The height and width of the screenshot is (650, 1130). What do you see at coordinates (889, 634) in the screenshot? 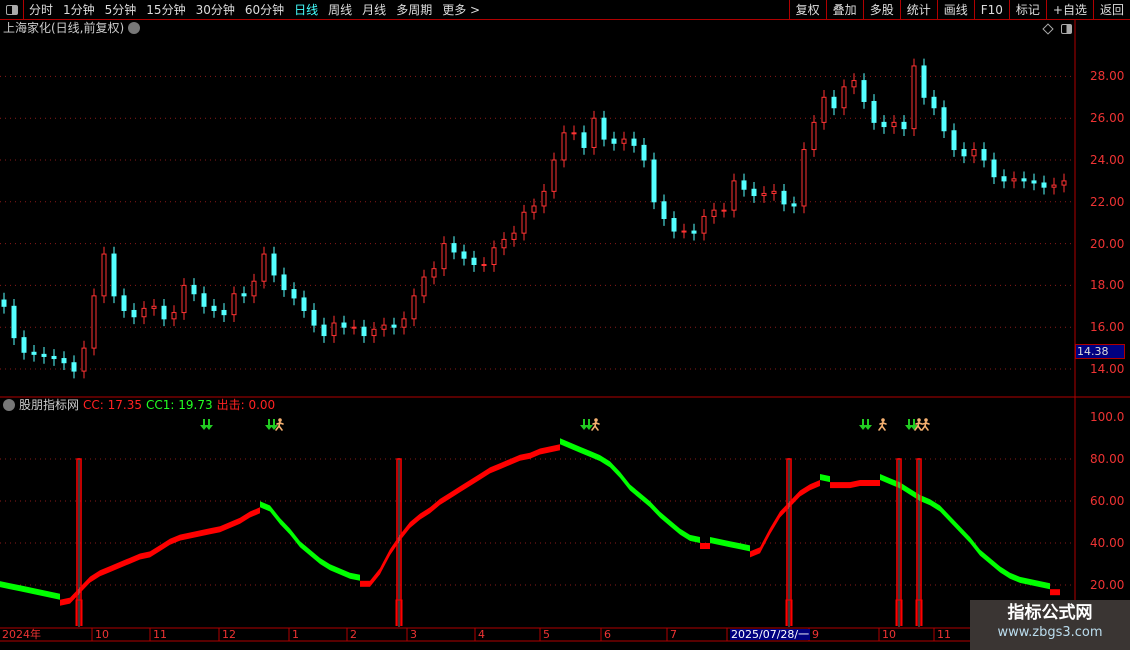
I see `time-axis-label: 10` at bounding box center [889, 634].